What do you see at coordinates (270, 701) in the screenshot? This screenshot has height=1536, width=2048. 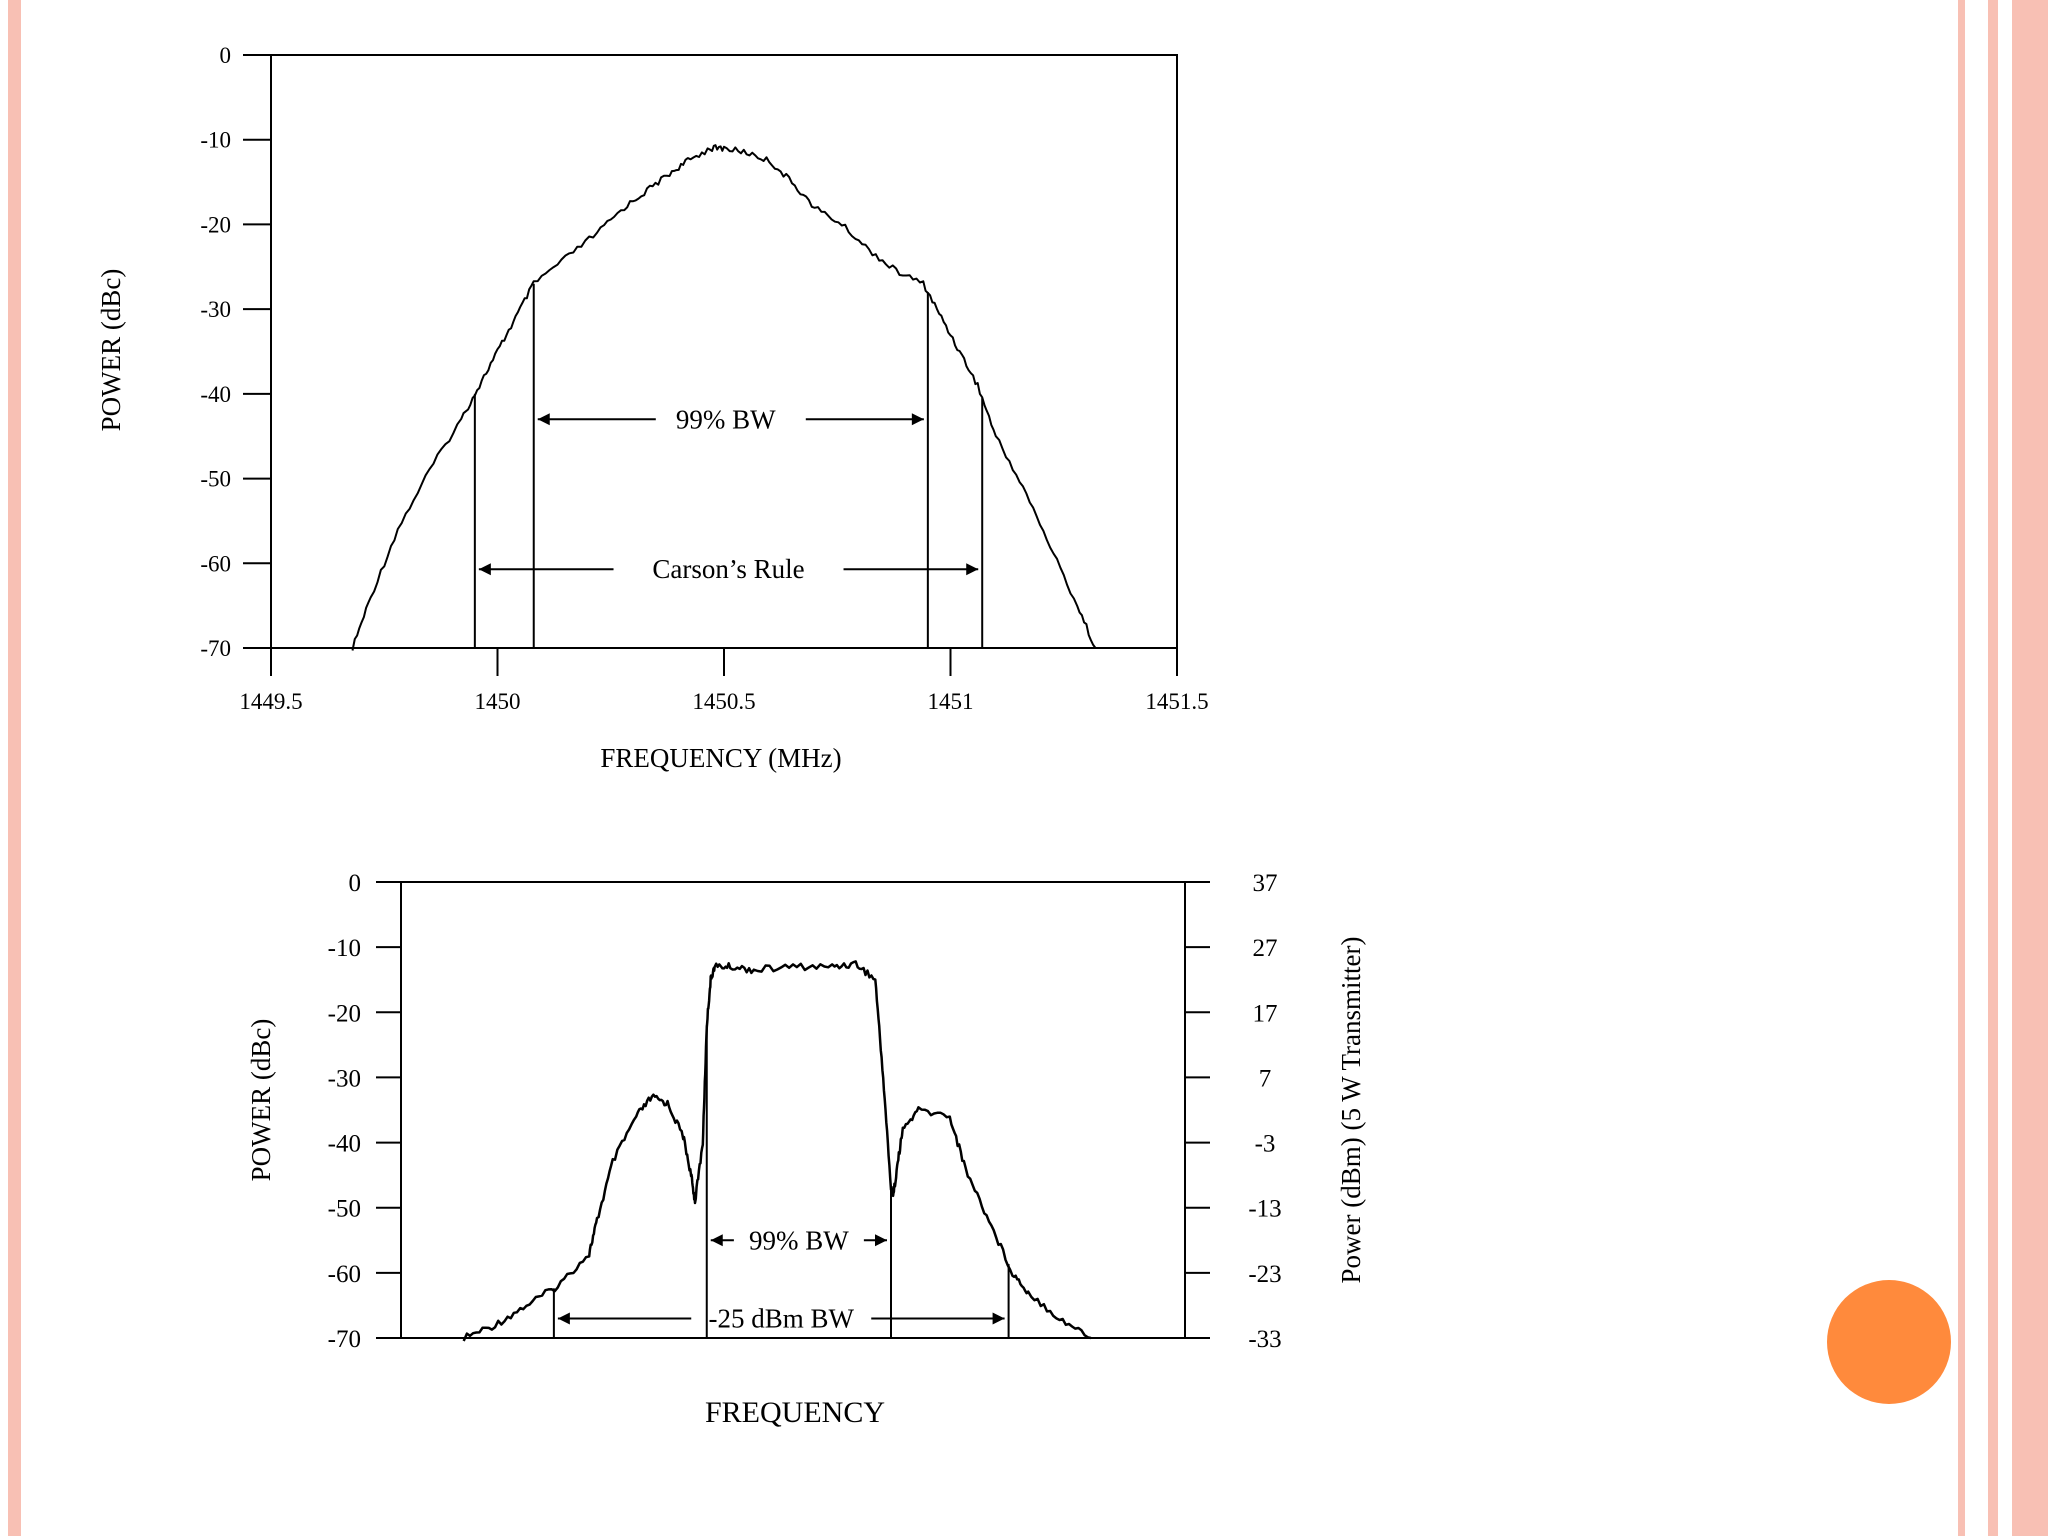 I see `chart1-x-tick-label: 1449.5` at bounding box center [270, 701].